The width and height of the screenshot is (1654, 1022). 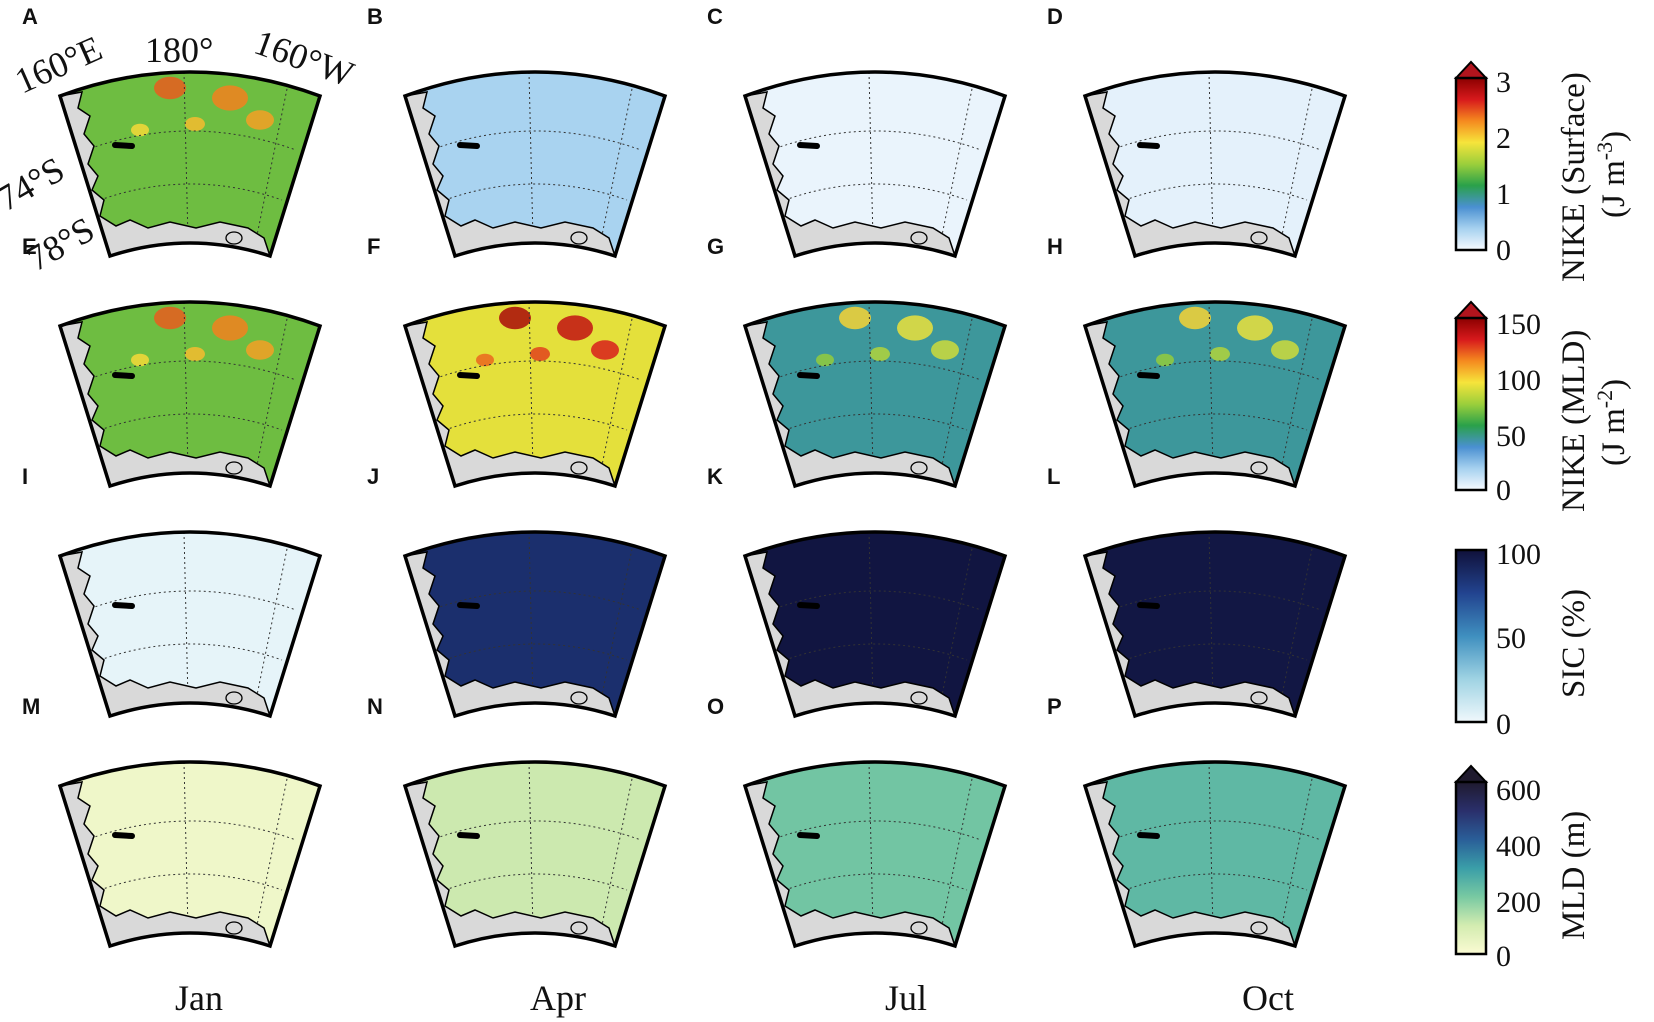 What do you see at coordinates (29, 246) in the screenshot?
I see `panel-label: E` at bounding box center [29, 246].